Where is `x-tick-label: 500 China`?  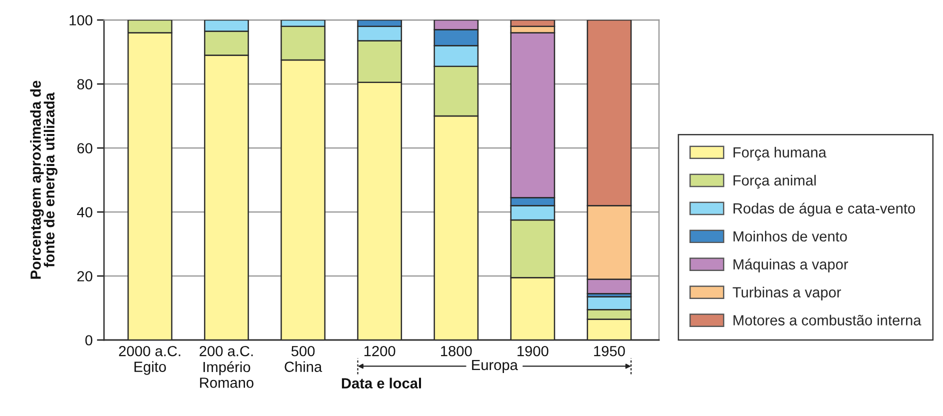 x-tick-label: 500 China is located at coordinates (303, 359).